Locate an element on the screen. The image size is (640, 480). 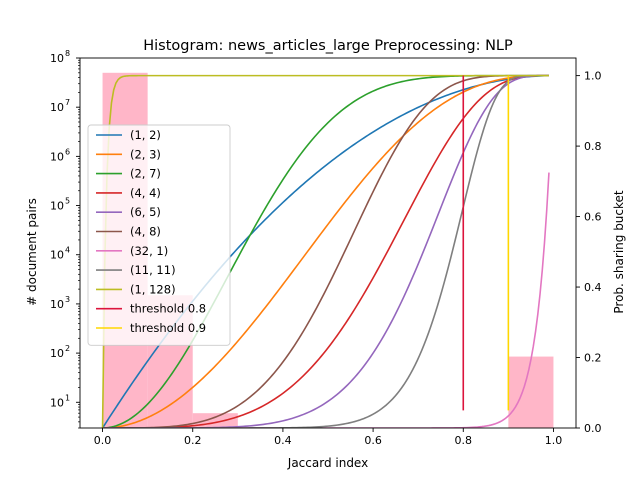
y-right-tick-label: 0.0 is located at coordinates (593, 428).